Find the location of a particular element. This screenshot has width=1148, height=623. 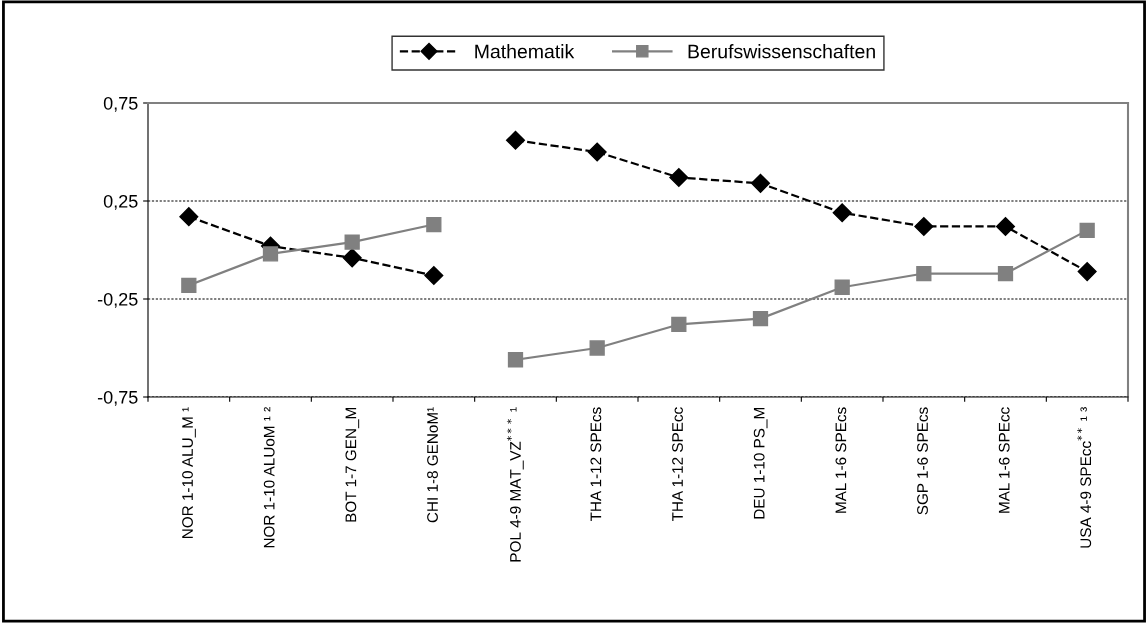

y-tick-label: -0,25 is located at coordinates (117, 300).